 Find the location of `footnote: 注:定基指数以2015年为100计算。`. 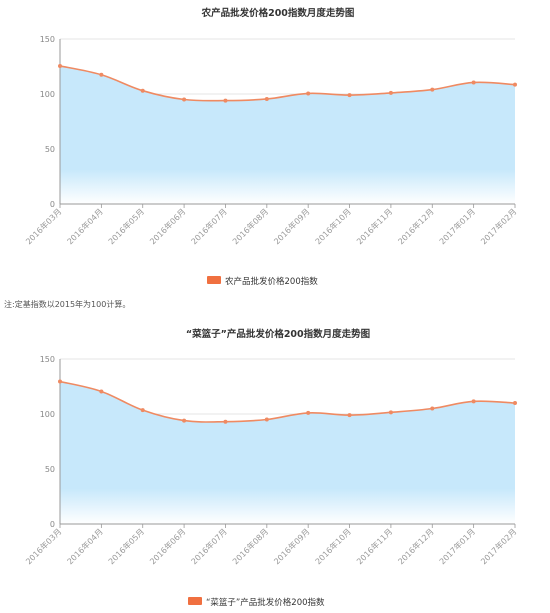

footnote: 注:定基指数以2015年为100计算。 is located at coordinates (67, 304).